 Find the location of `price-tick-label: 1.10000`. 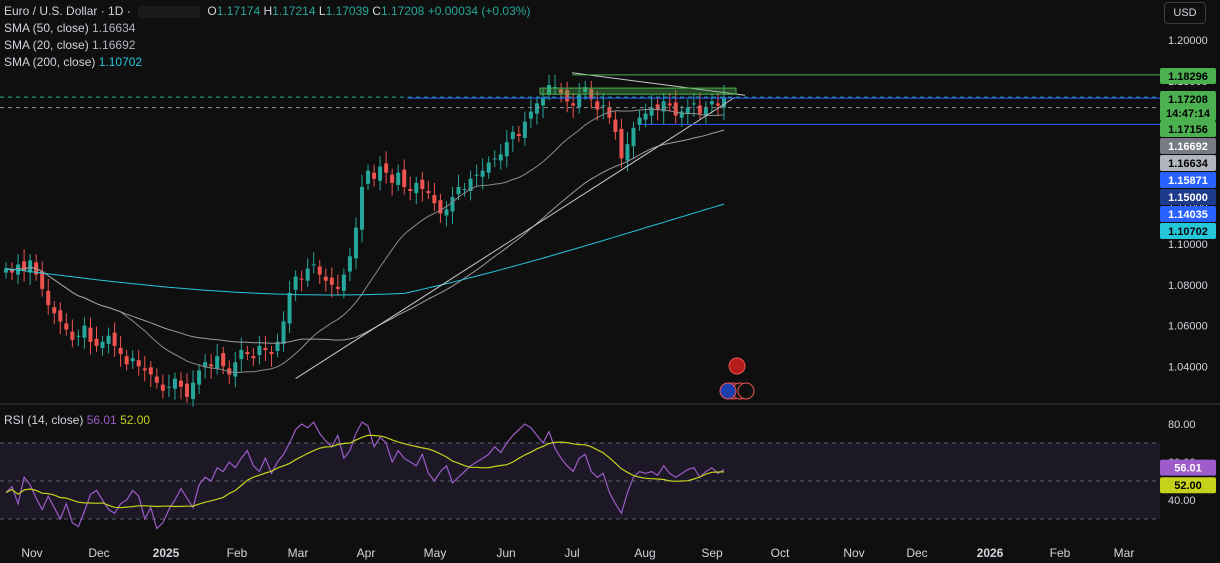

price-tick-label: 1.10000 is located at coordinates (1188, 245).